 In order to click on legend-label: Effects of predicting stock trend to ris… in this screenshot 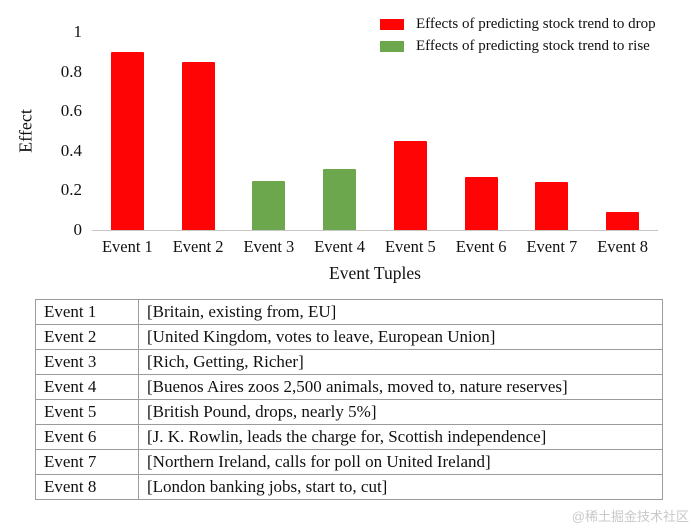, I will do `click(533, 45)`.